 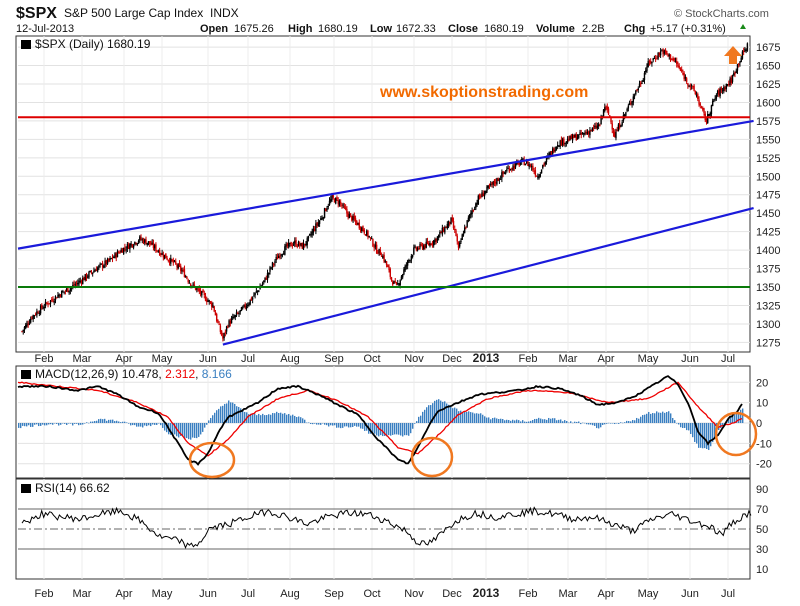 I want to click on x-tick-label: May, so click(x=648, y=594).